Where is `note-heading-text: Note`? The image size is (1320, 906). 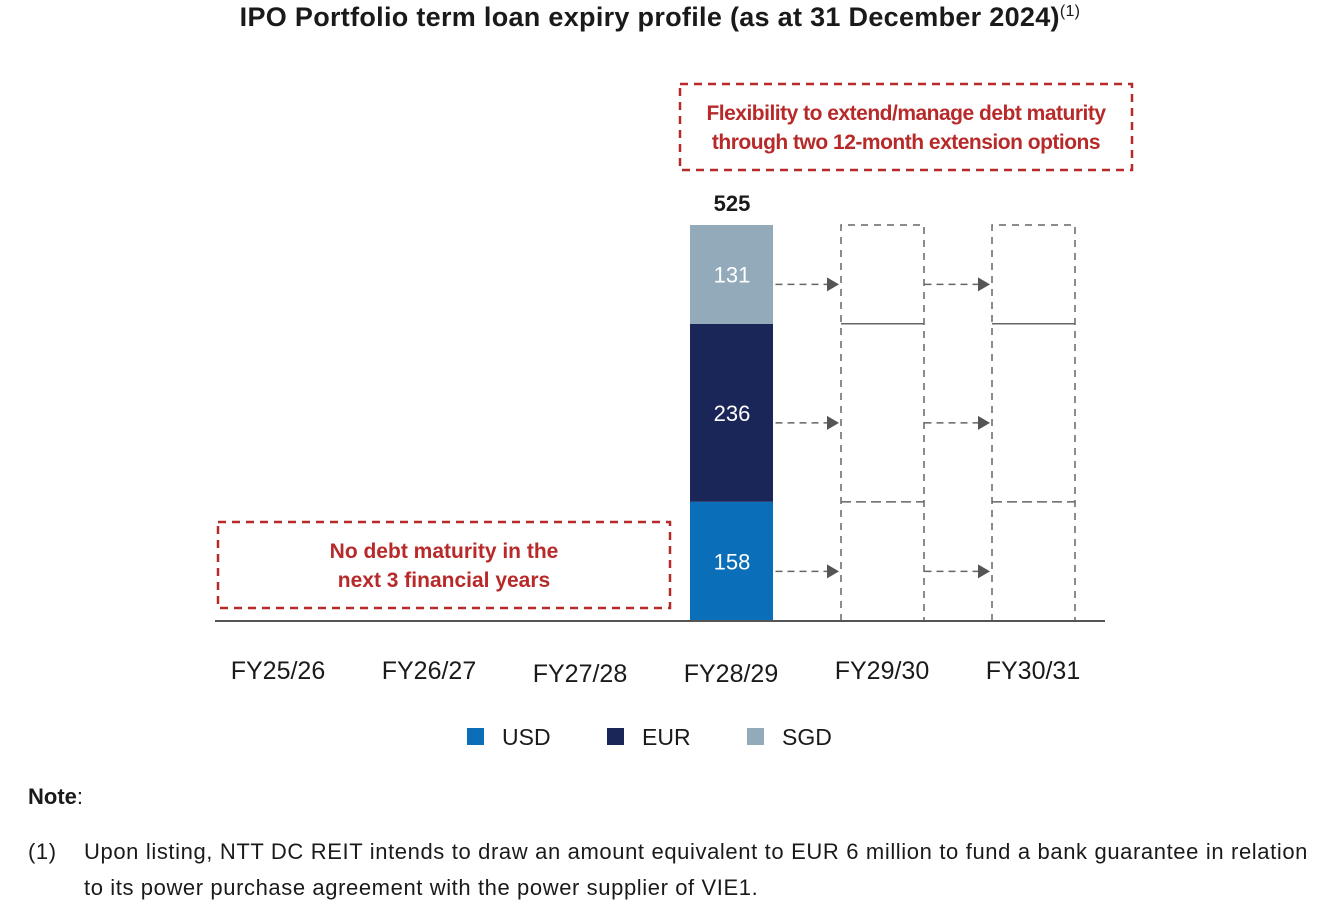 note-heading-text: Note is located at coordinates (52, 796).